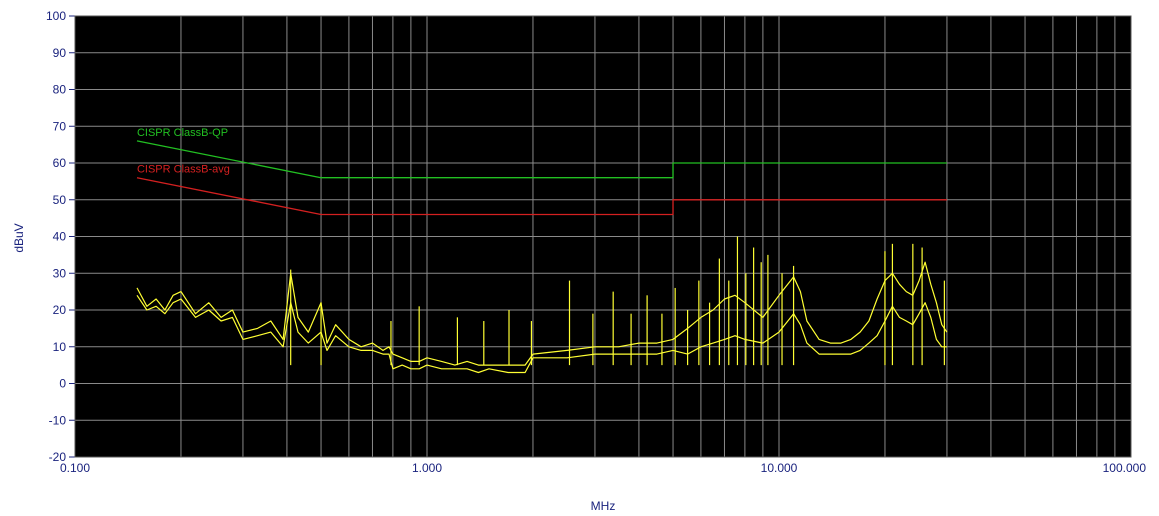 The image size is (1159, 516). What do you see at coordinates (60, 273) in the screenshot?
I see `y-tick-label-7: 30` at bounding box center [60, 273].